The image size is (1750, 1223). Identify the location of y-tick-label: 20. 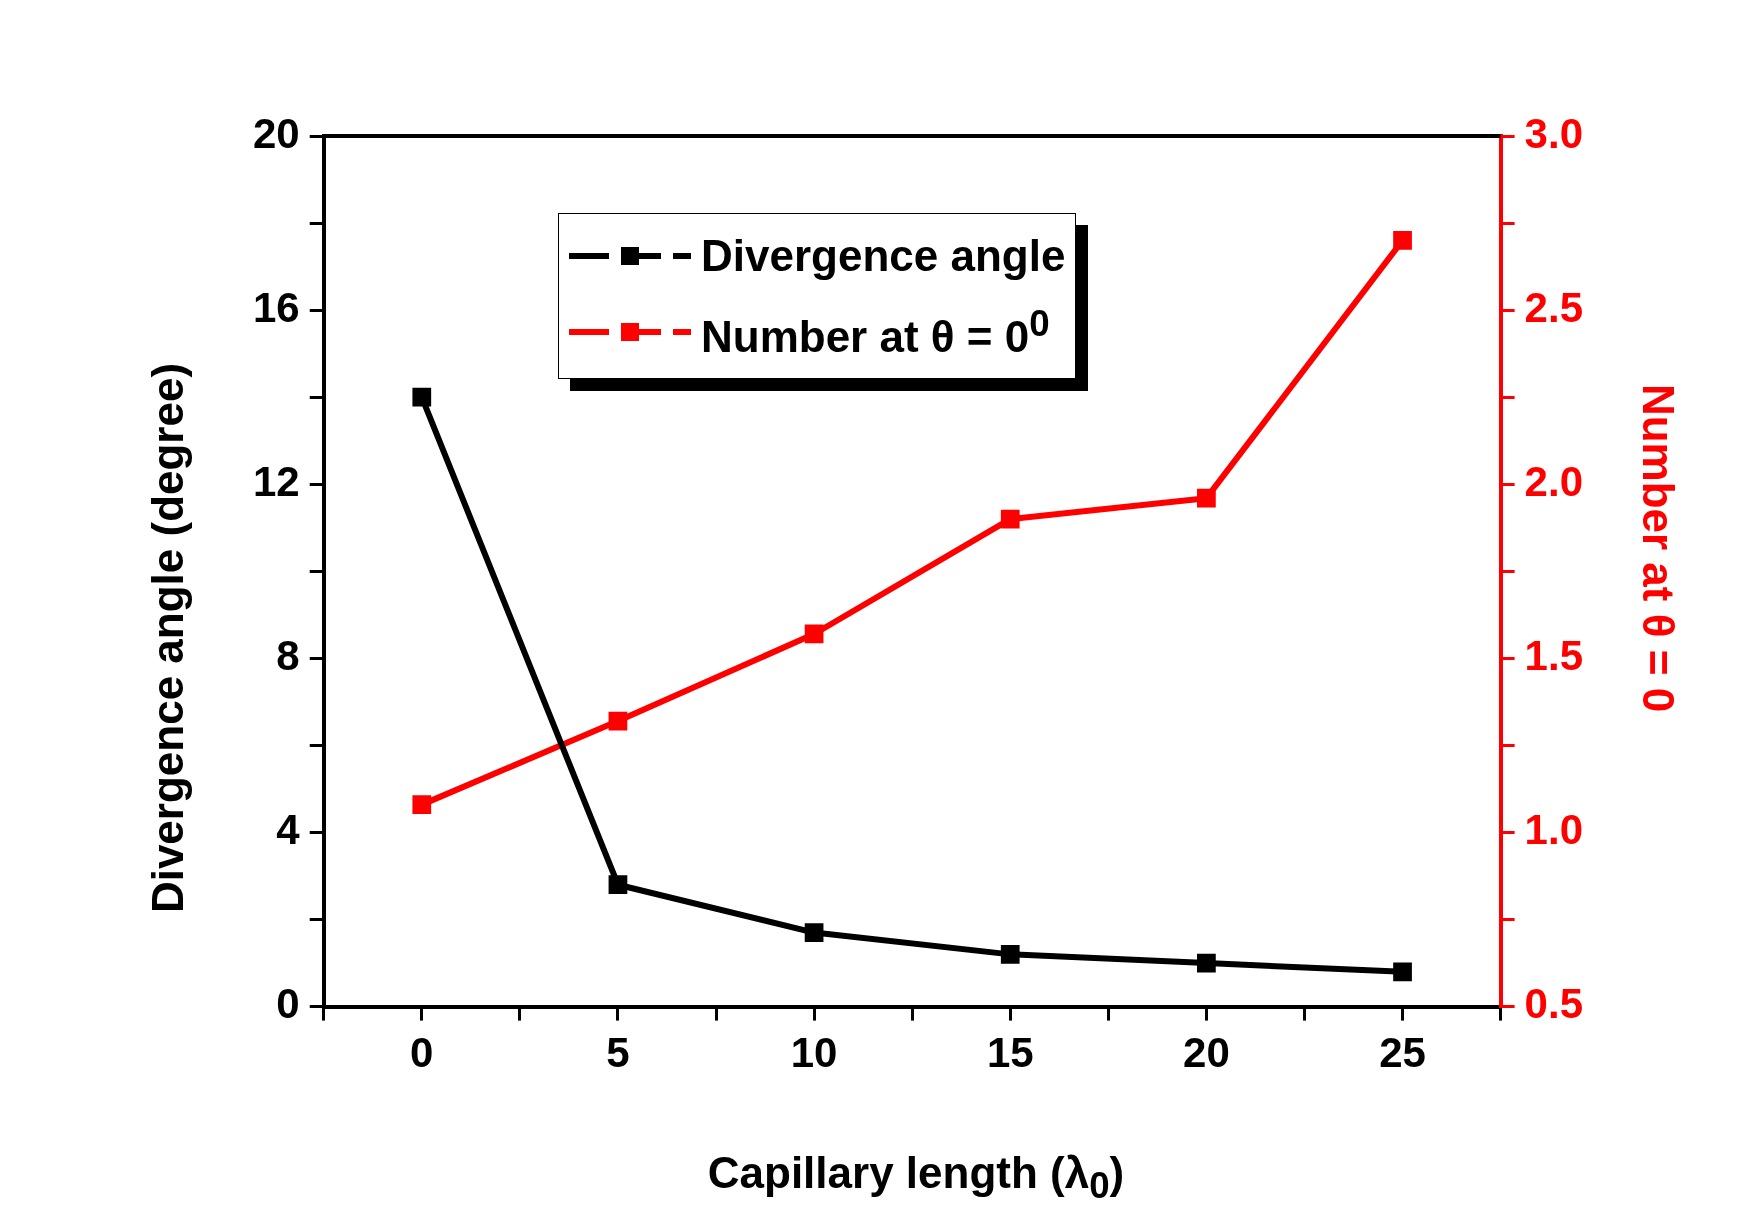
(276, 133).